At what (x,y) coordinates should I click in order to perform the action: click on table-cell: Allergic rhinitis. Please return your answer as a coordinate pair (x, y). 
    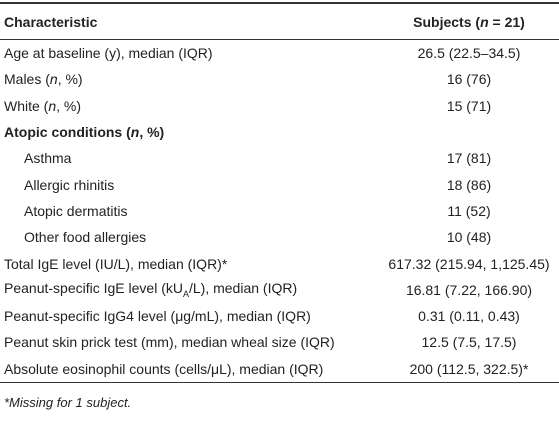
    Looking at the image, I should click on (189, 184).